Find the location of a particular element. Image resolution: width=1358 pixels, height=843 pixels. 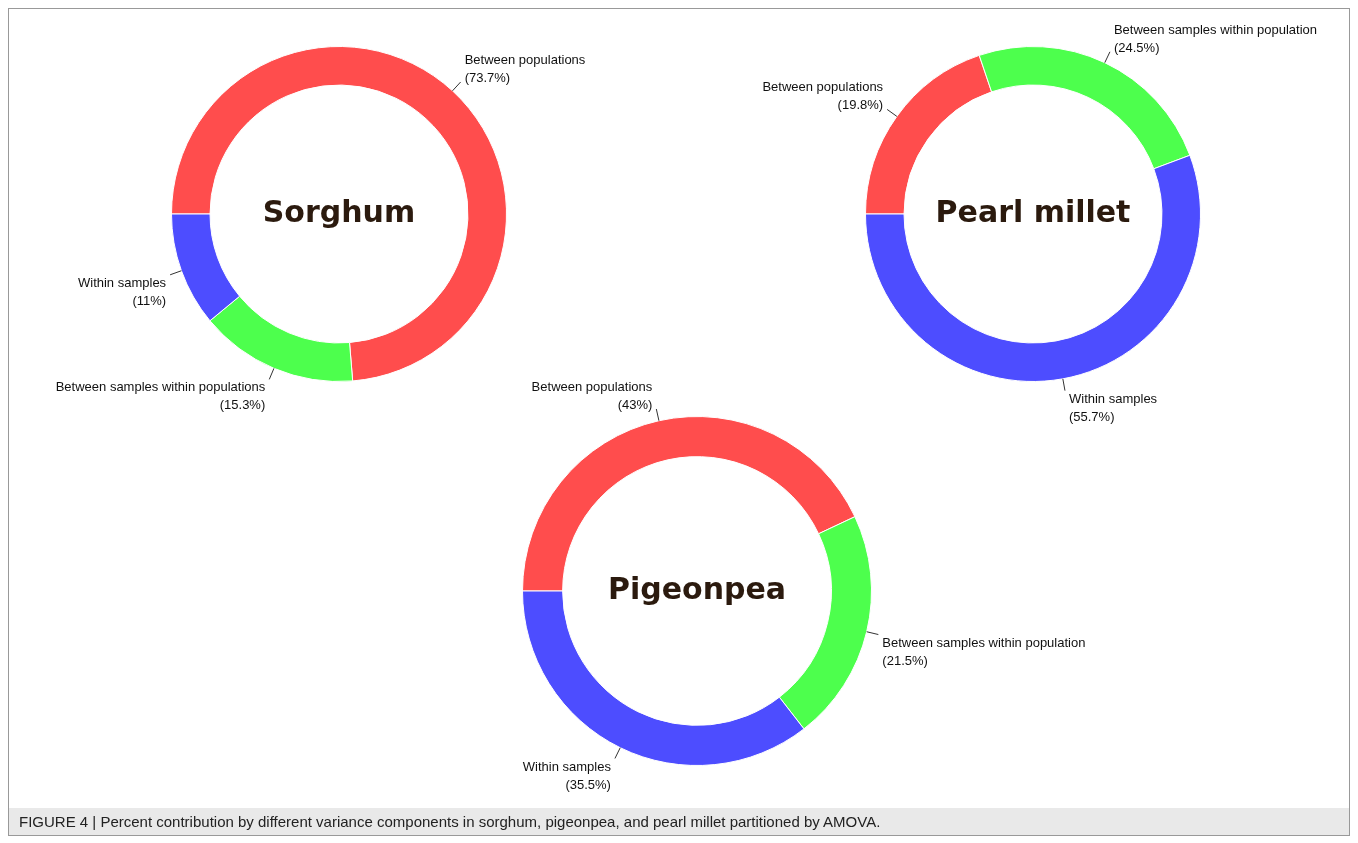

data-label: (35.5%) is located at coordinates (588, 784).